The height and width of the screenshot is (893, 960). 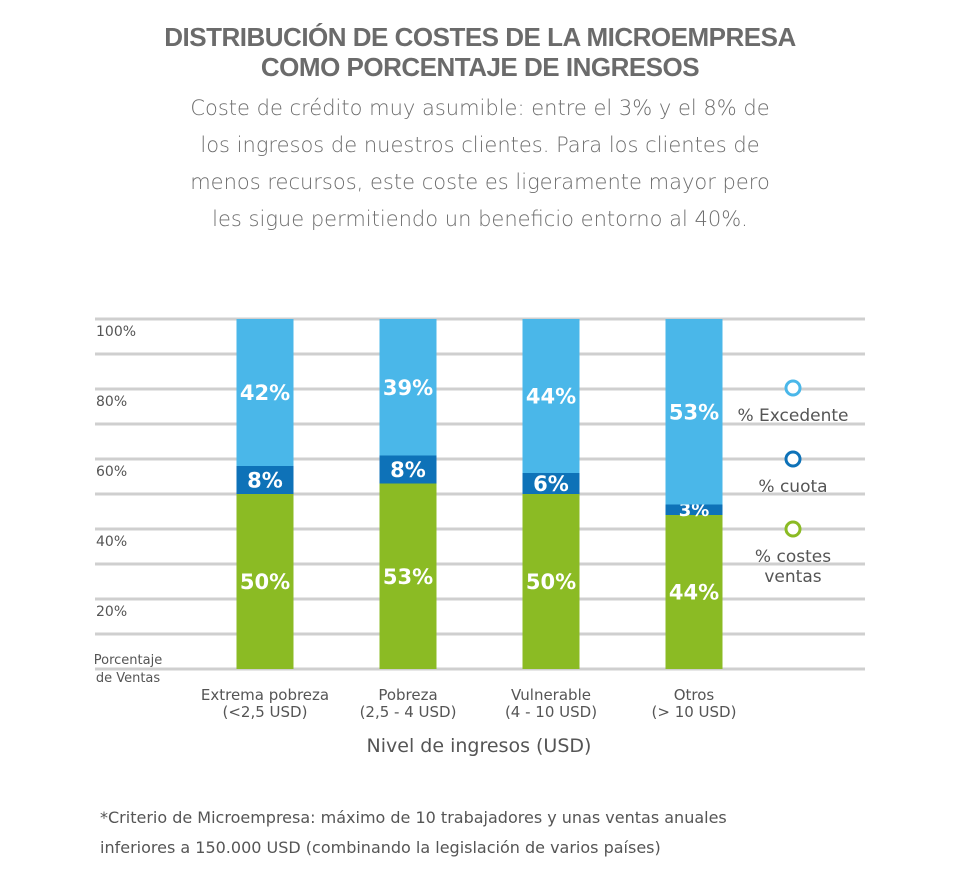 What do you see at coordinates (793, 459) in the screenshot?
I see `legend-marker-cuota` at bounding box center [793, 459].